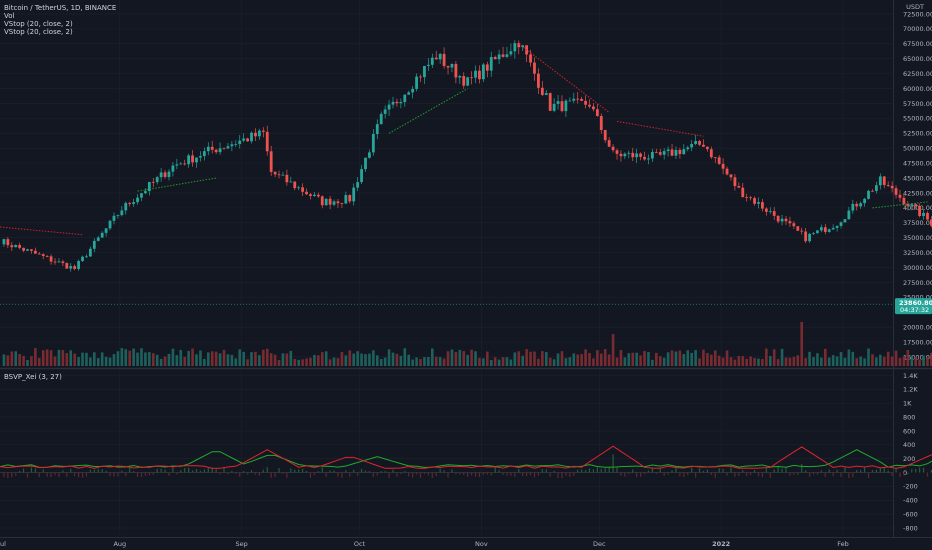  Describe the element at coordinates (60, 8) in the screenshot. I see `symbol-legend: Bitcoin / TetherUS, 1D, BINANCE` at that location.